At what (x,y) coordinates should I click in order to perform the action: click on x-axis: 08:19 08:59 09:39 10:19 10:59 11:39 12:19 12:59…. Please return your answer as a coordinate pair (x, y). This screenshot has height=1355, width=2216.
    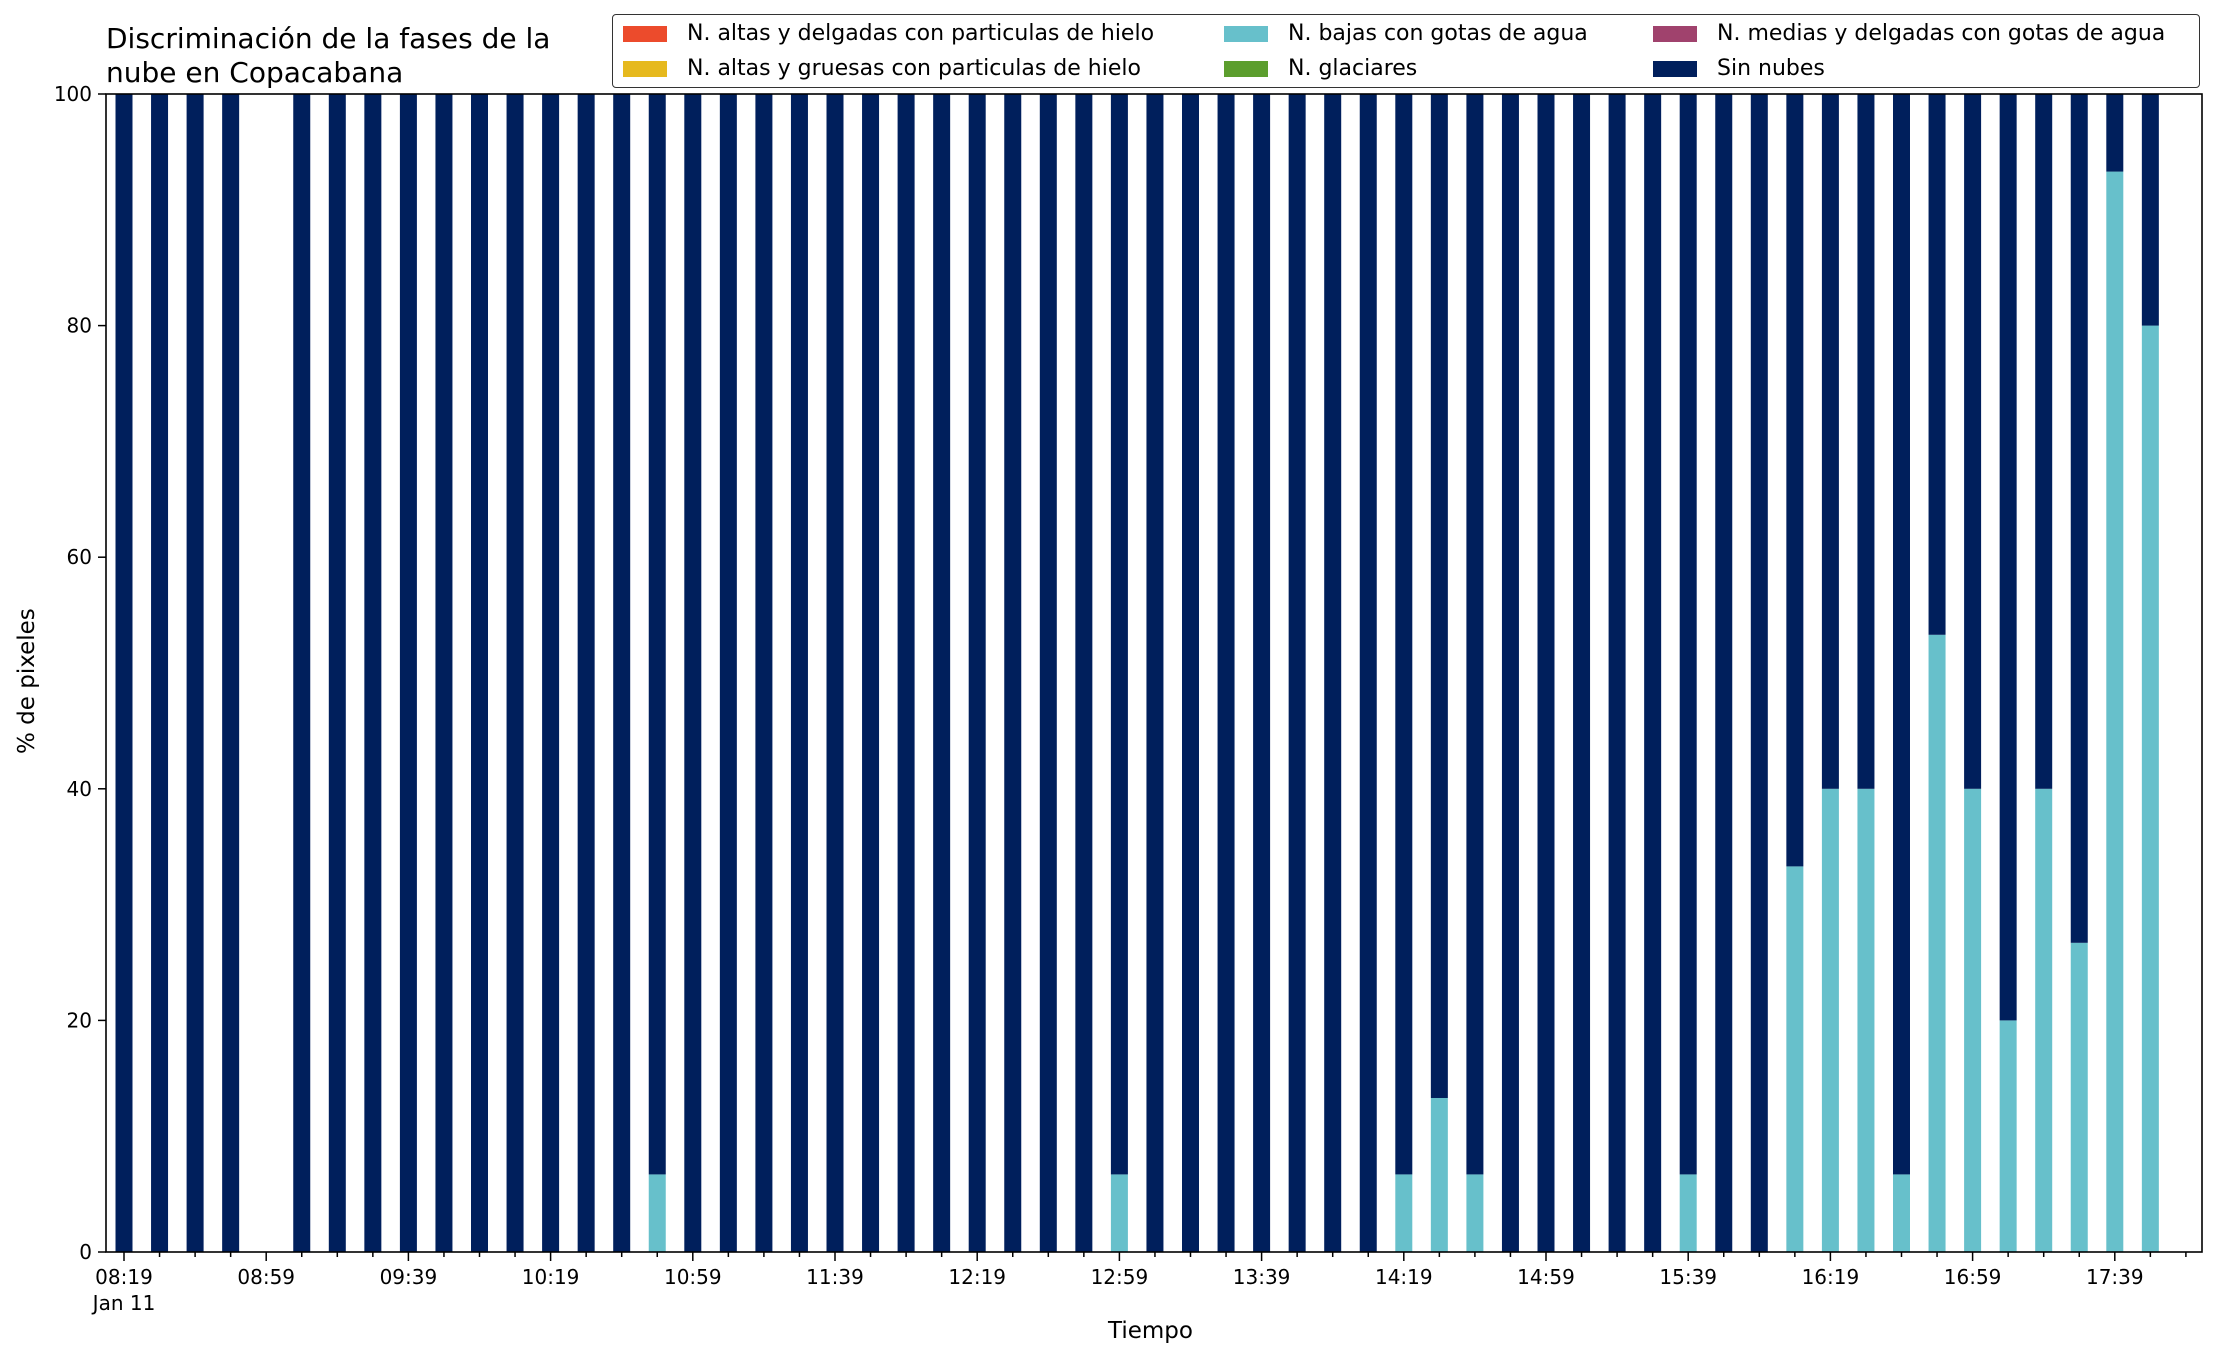
    Looking at the image, I should click on (1139, 1283).